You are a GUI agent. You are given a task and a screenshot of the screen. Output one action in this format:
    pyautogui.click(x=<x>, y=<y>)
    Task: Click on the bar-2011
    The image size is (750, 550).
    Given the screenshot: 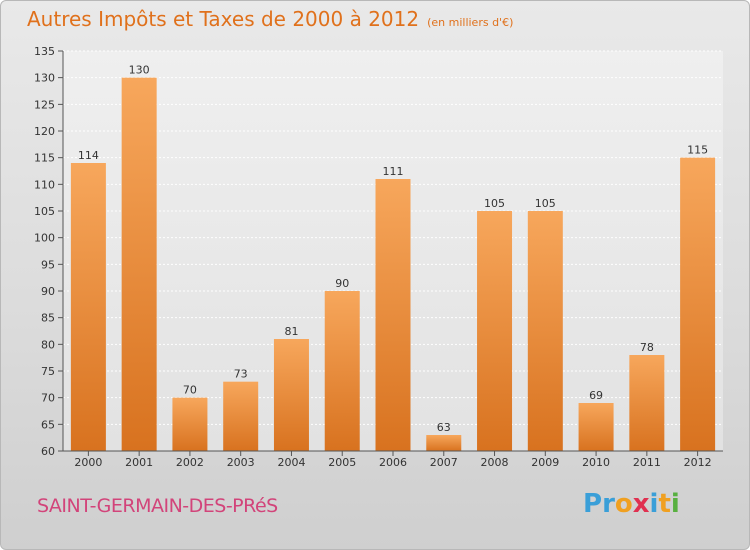 What is the action you would take?
    pyautogui.click(x=647, y=403)
    